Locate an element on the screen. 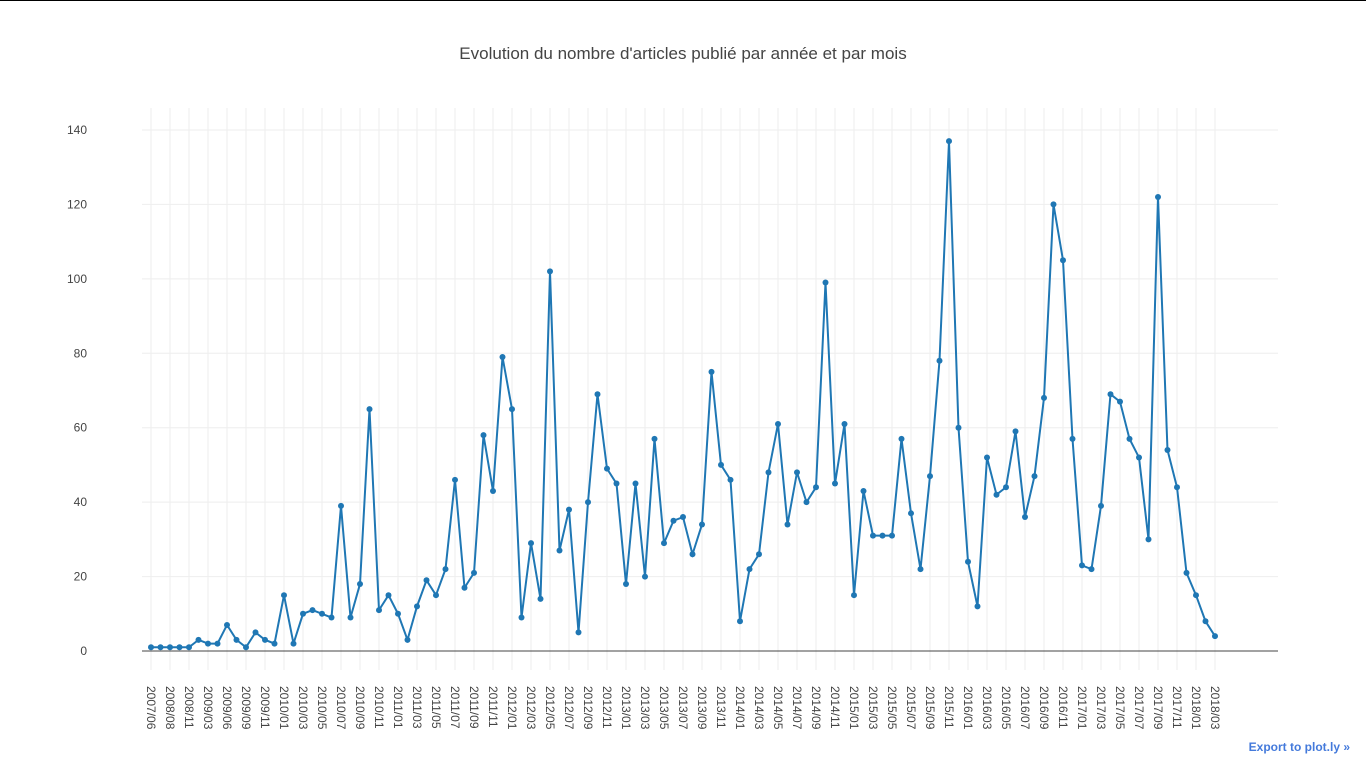 The image size is (1366, 768). x-tick-label: 2012/09 is located at coordinates (588, 708).